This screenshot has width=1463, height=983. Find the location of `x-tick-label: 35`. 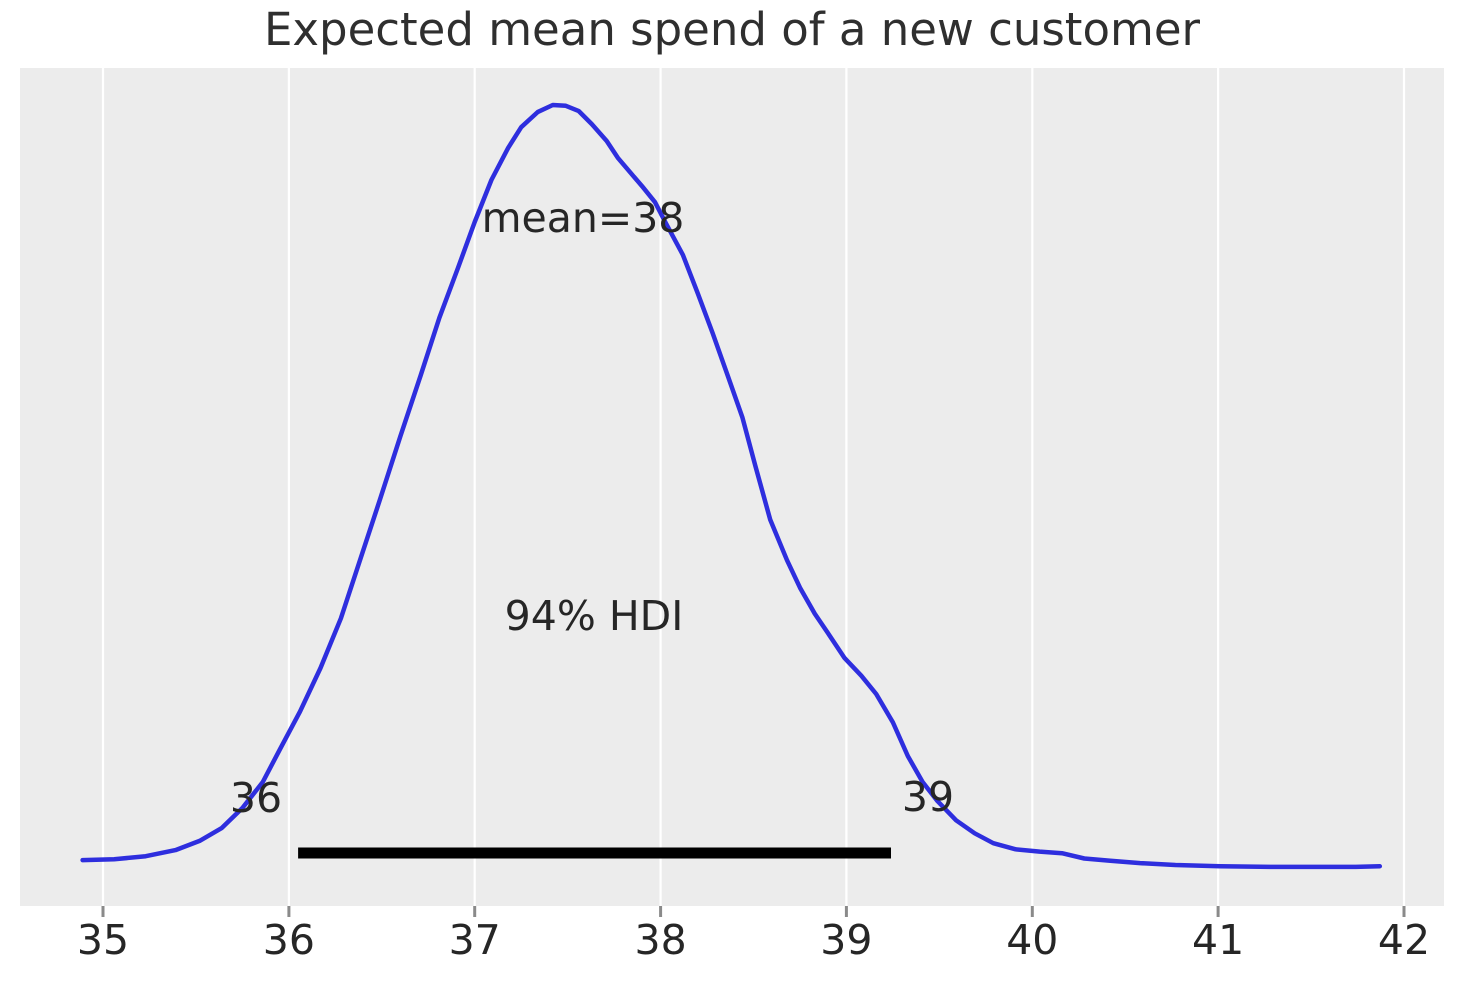

x-tick-label: 35 is located at coordinates (103, 940).